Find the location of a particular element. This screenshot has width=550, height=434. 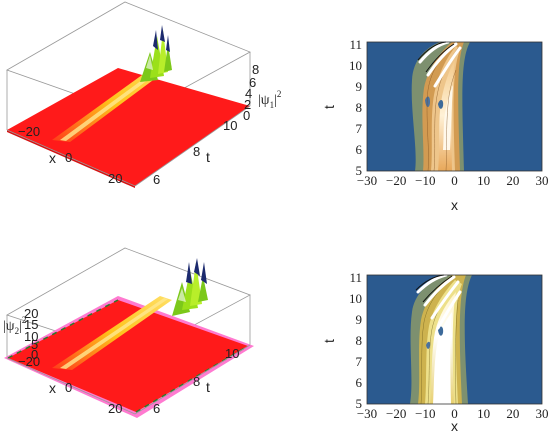

z-tick: 20 is located at coordinates (31, 313).